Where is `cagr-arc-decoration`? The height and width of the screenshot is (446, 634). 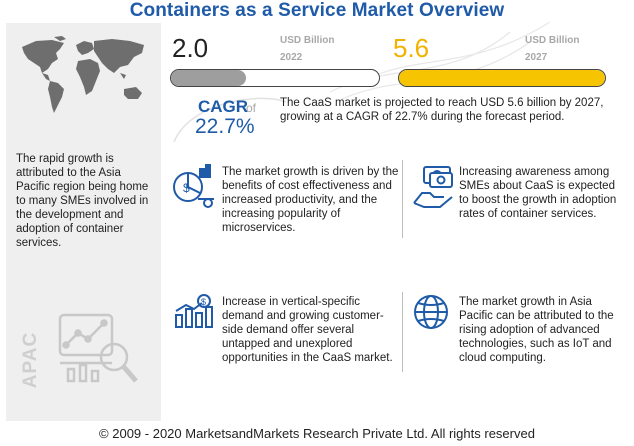 cagr-arc-decoration is located at coordinates (230, 120).